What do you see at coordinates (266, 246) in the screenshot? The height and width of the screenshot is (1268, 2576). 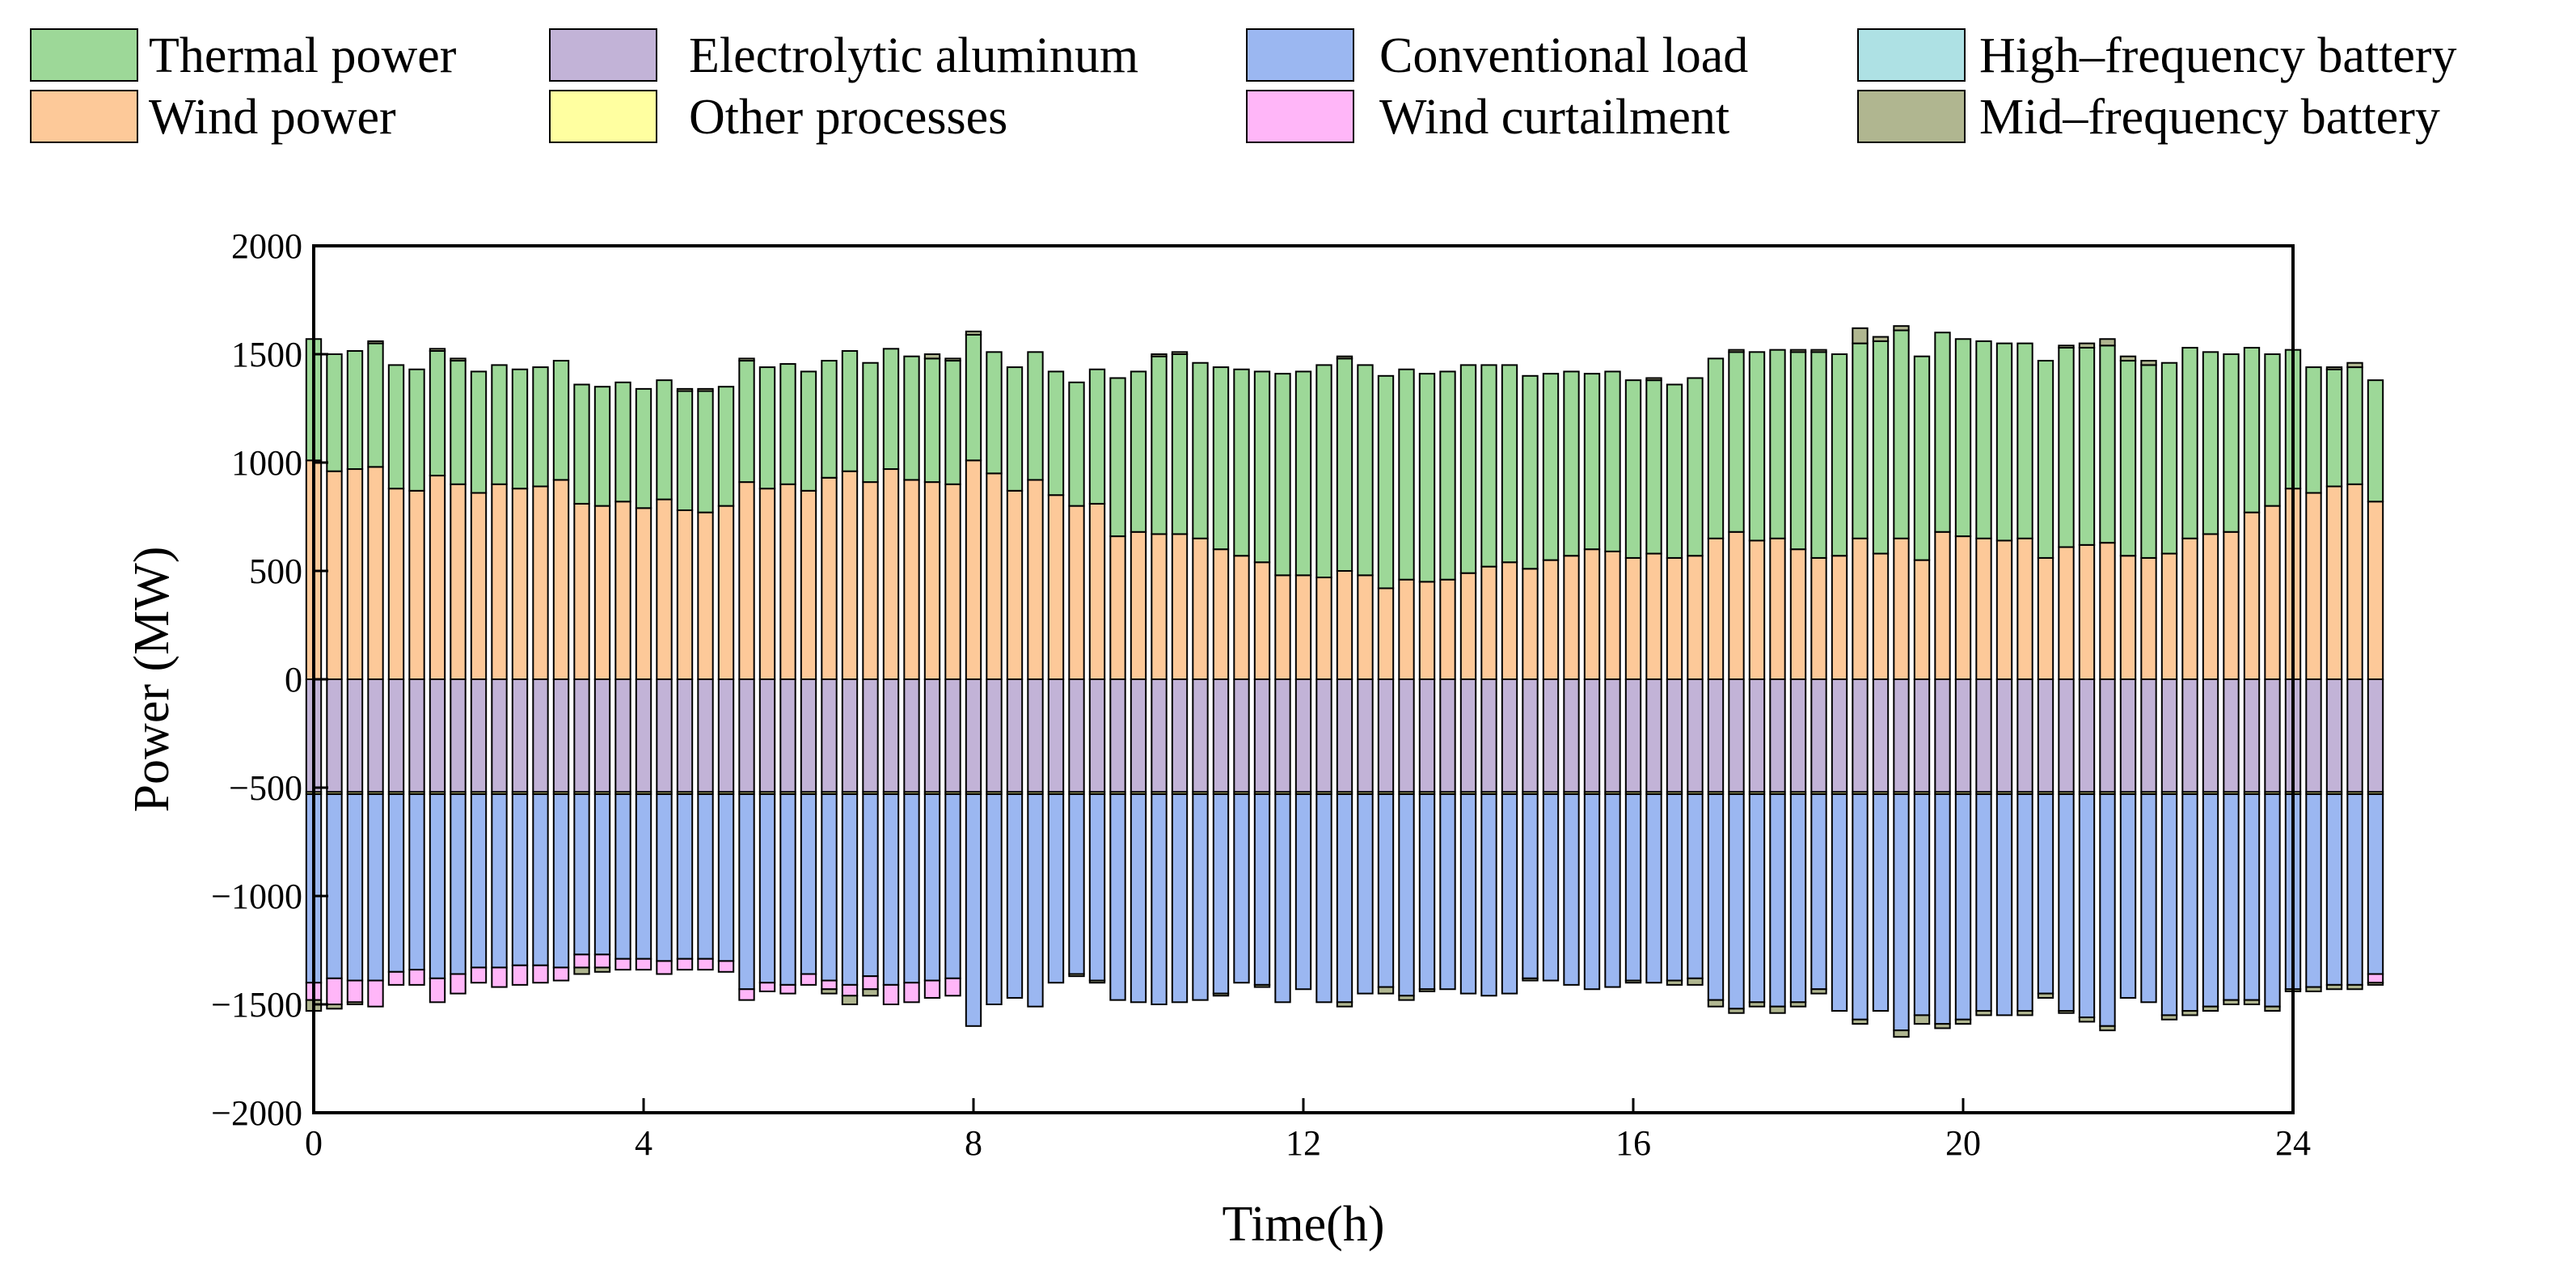 I see `y-tick-label-2000: 2000` at bounding box center [266, 246].